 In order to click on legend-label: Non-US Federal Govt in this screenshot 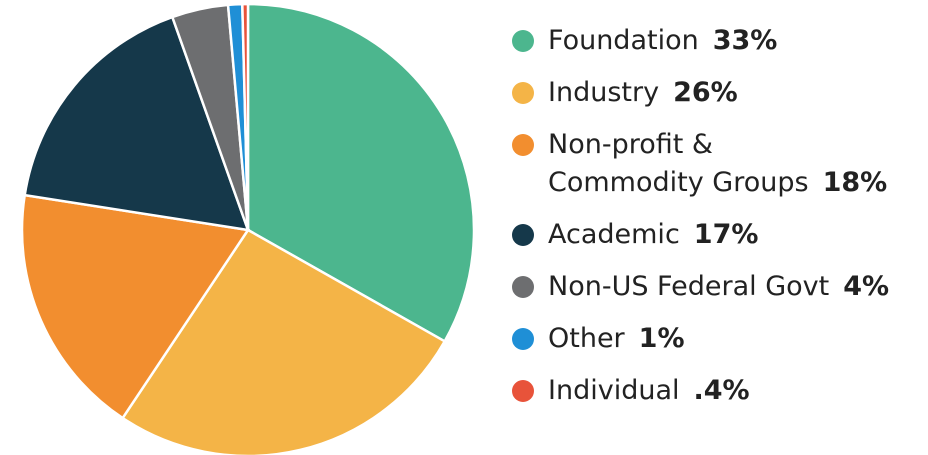, I will do `click(689, 286)`.